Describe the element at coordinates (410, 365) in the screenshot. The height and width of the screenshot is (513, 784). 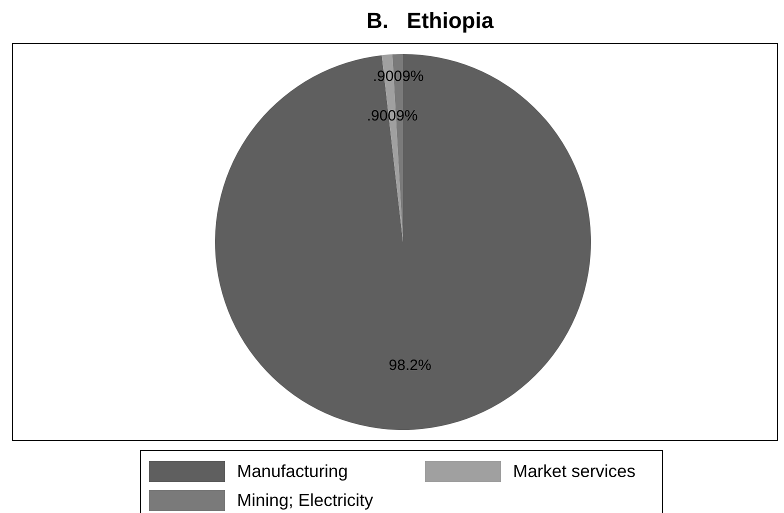
I see `data-label: 98.2%` at that location.